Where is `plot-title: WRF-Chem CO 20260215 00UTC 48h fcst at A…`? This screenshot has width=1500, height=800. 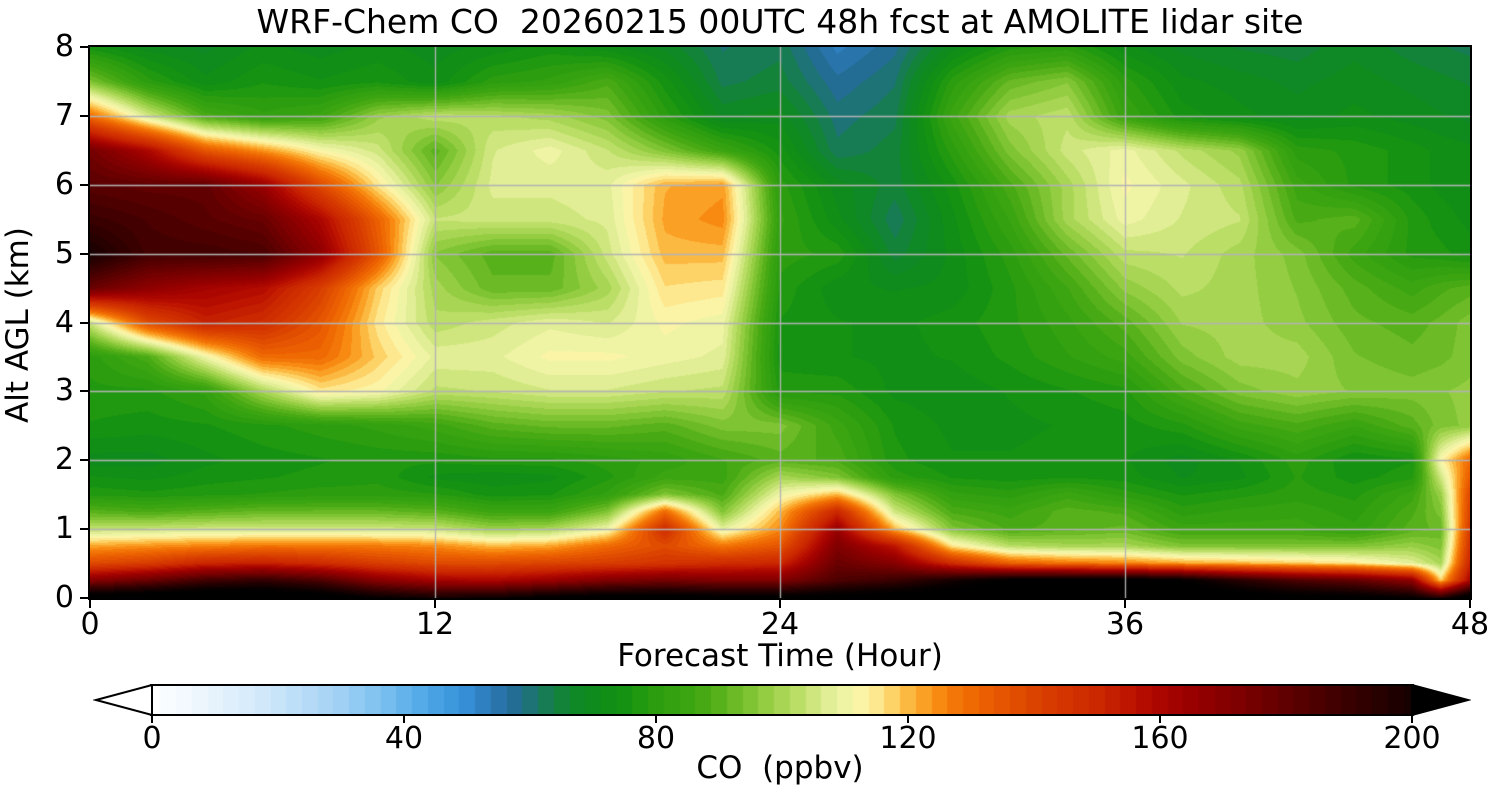 plot-title: WRF-Chem CO 20260215 00UTC 48h fcst at A… is located at coordinates (780, 21).